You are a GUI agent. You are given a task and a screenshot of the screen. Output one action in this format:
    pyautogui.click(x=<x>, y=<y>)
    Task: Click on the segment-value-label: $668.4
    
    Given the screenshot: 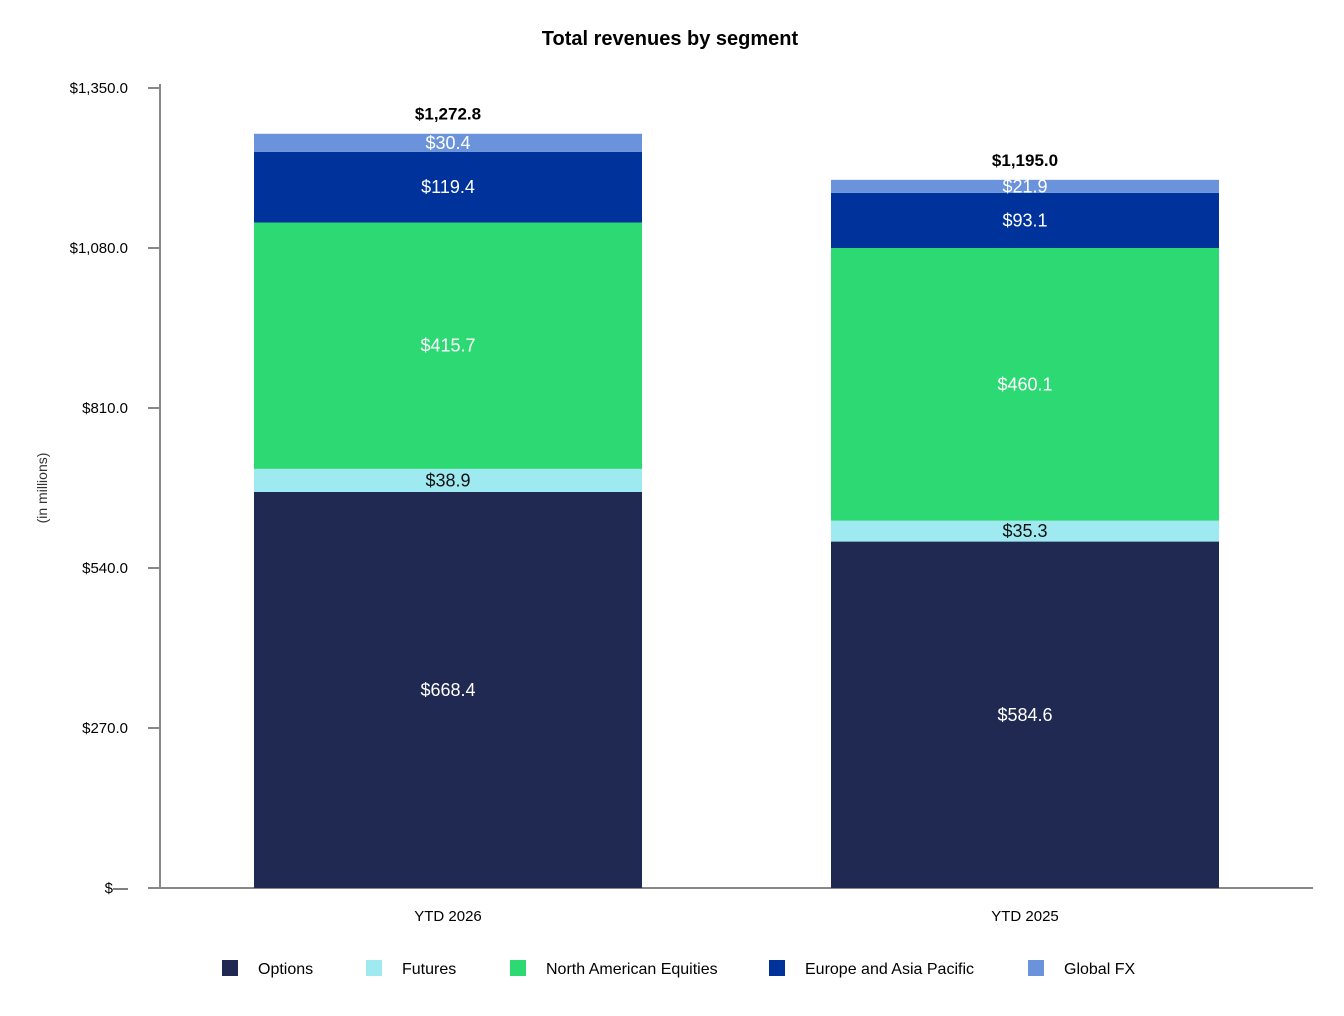 What is the action you would take?
    pyautogui.click(x=447, y=690)
    